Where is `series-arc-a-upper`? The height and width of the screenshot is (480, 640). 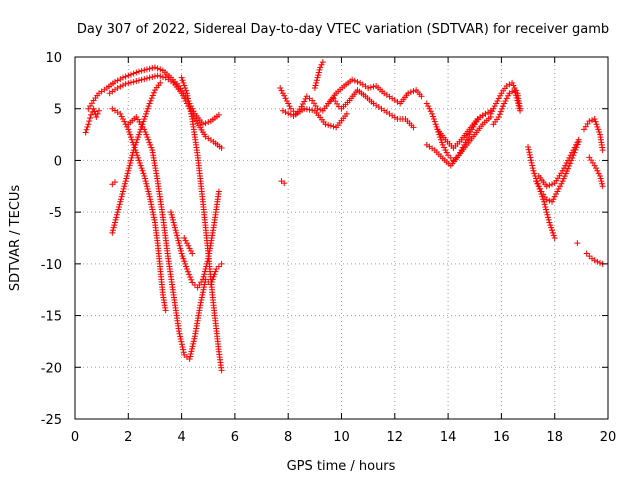
series-arc-a-upper is located at coordinates (153, 96).